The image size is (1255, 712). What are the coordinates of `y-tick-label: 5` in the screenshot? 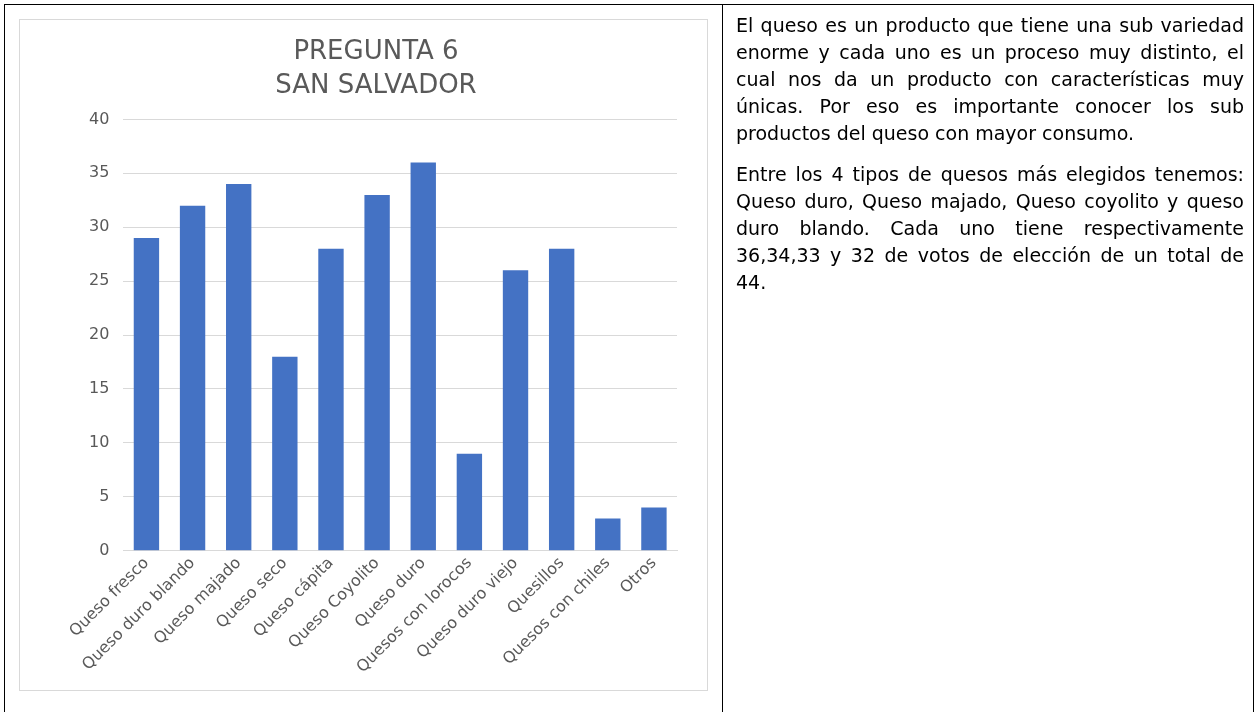 It's located at (104, 495).